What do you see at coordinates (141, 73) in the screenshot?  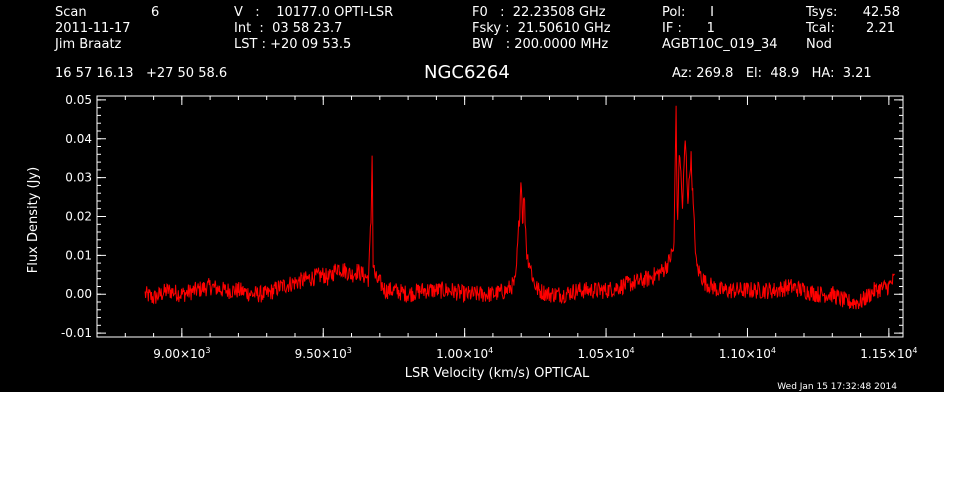 I see `source-coordinates: 16 57 16.13 +27 50 58.6` at bounding box center [141, 73].